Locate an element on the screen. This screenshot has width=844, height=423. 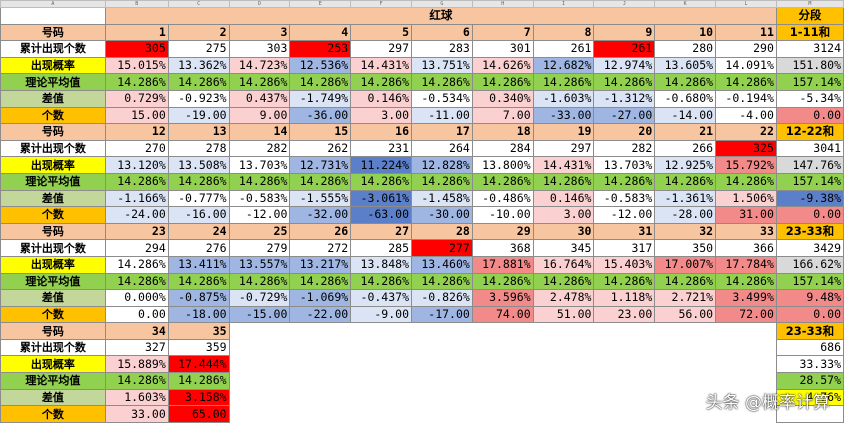
cumulative-cell: 276 is located at coordinates (198, 248).